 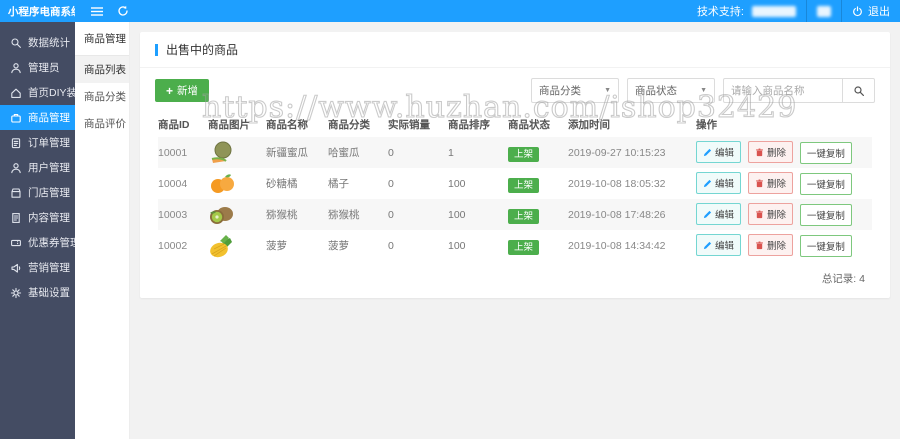 I want to click on goods-id: 10002, so click(x=173, y=245).